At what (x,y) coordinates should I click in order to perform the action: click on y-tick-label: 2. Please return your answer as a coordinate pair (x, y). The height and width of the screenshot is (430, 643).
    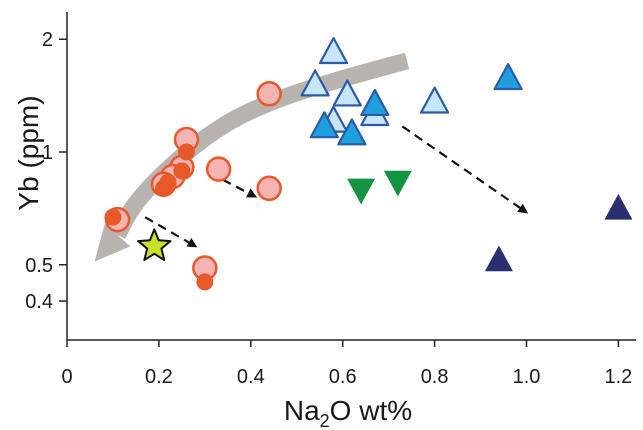
    Looking at the image, I should click on (47, 40).